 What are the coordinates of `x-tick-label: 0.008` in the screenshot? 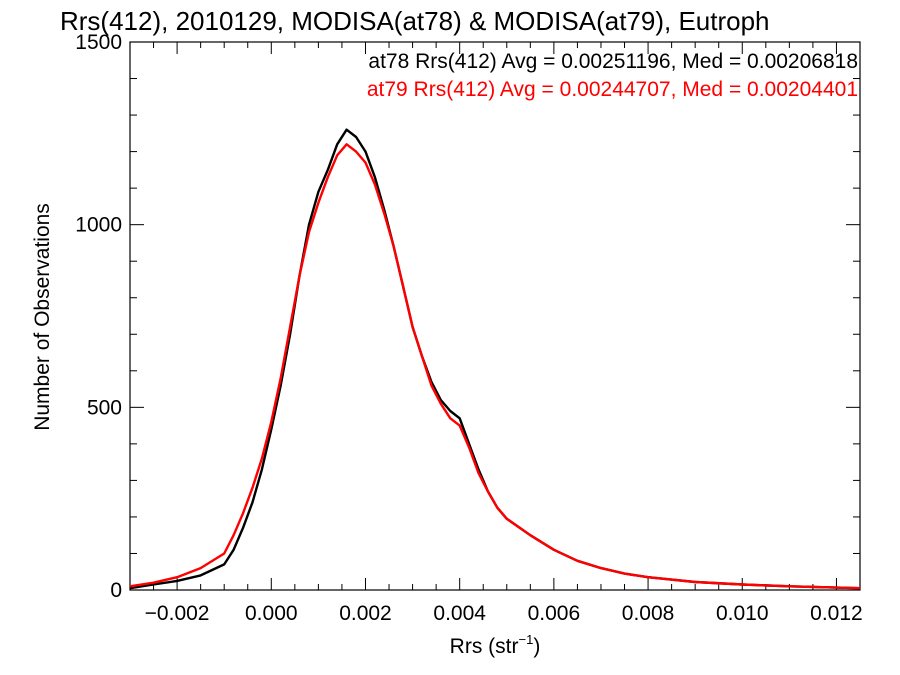 It's located at (648, 613).